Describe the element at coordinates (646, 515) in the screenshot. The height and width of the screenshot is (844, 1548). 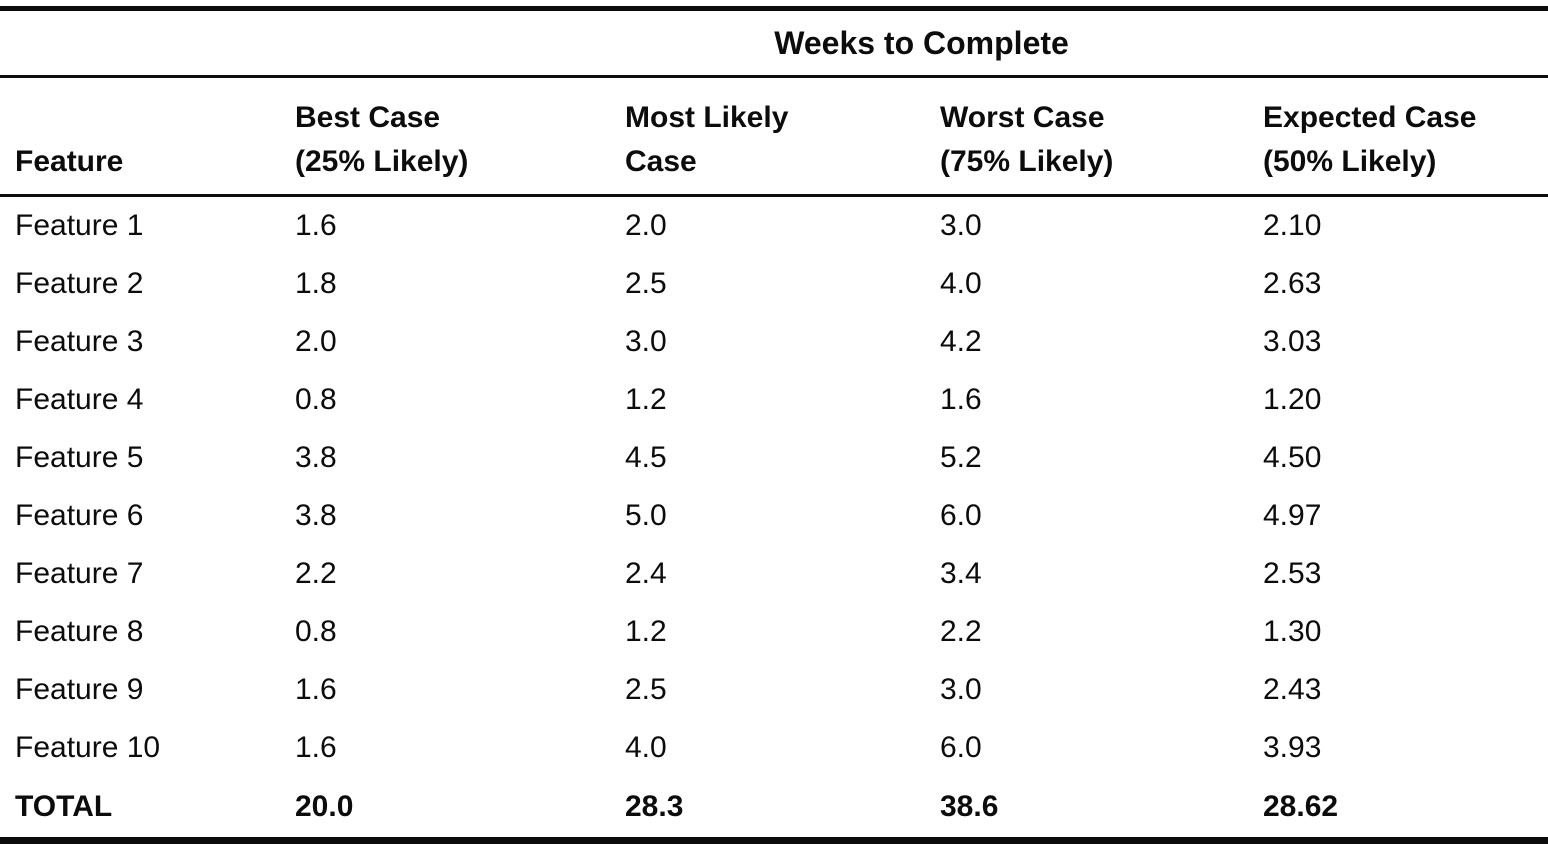
I see `value-cell: 5.0` at that location.